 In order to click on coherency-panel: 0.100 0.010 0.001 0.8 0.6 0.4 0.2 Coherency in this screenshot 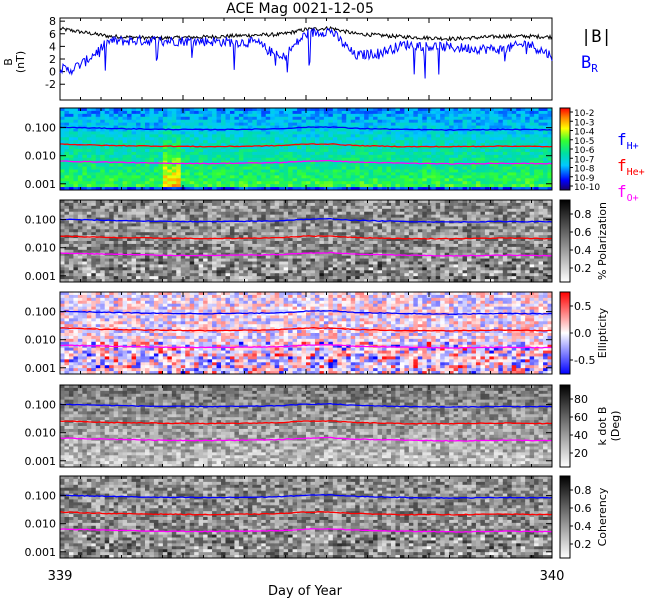, I will do `click(317, 517)`.